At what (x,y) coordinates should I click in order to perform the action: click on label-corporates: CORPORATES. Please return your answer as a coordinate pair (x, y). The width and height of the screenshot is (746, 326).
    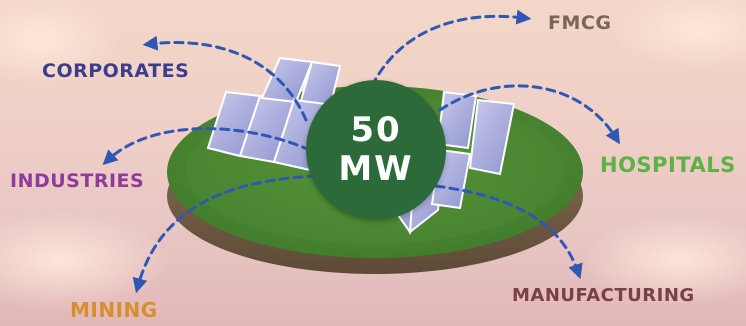
    Looking at the image, I should click on (116, 71).